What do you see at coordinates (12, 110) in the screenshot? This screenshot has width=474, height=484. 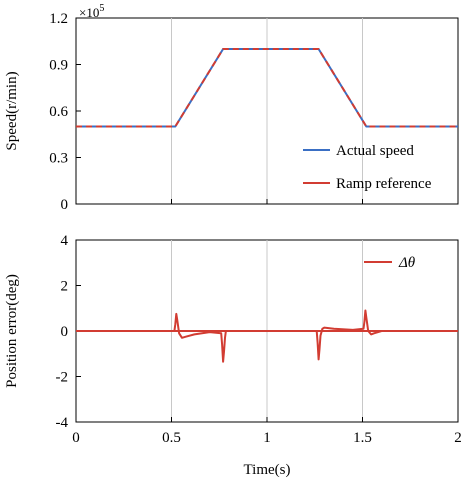 I see `speed-y-axis-title: Speed(r/min)` at bounding box center [12, 110].